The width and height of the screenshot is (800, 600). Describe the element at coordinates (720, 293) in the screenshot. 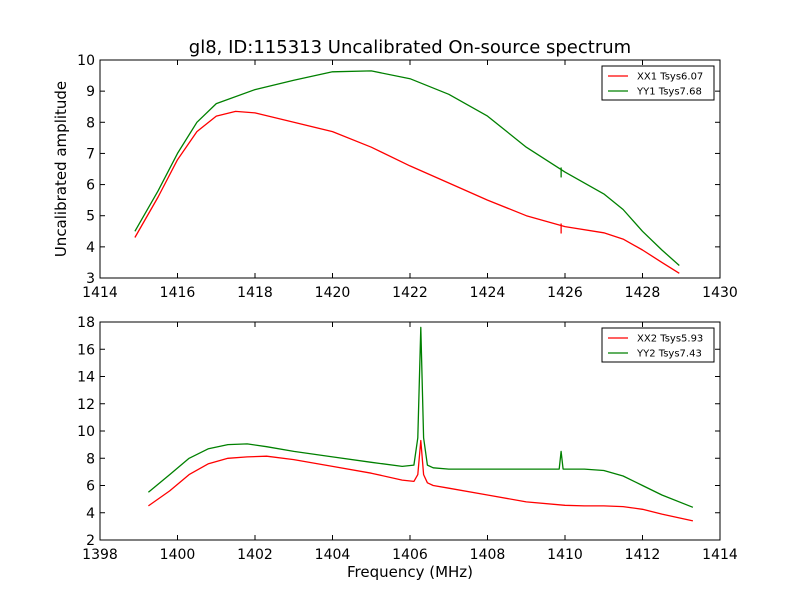

I see `x-tick-label: 1430` at that location.